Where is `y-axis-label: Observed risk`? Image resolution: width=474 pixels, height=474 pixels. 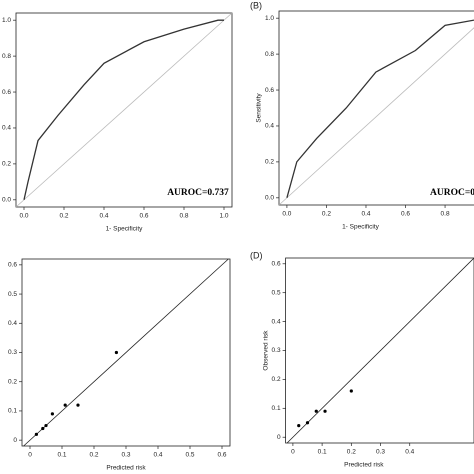 y-axis-label: Observed risk is located at coordinates (265, 350).